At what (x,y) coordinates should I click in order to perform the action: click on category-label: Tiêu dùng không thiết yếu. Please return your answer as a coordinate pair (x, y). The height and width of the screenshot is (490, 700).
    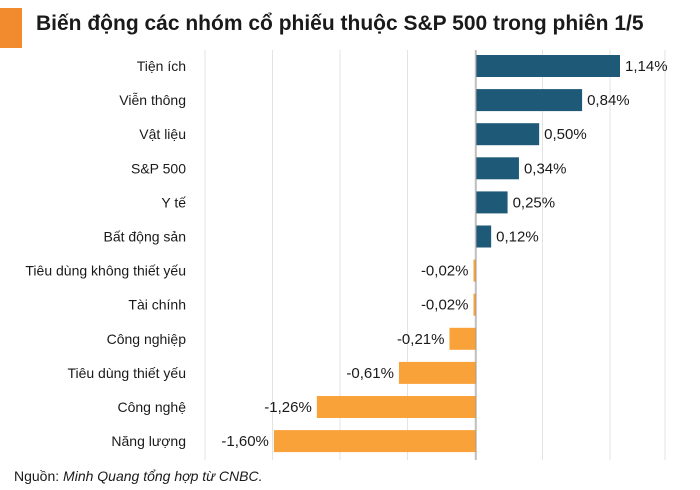
    Looking at the image, I should click on (105, 271).